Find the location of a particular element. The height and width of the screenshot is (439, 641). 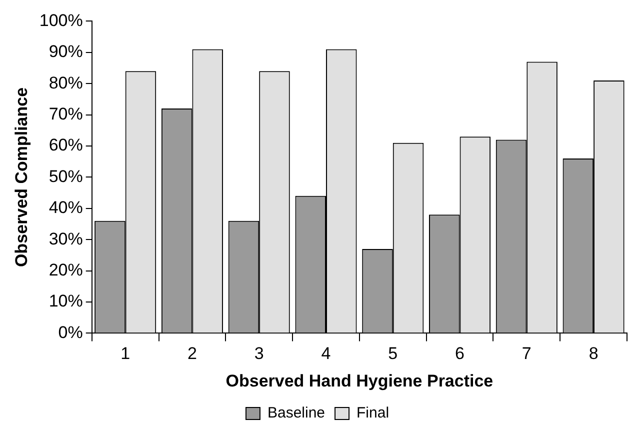

y-tick-label: 30% is located at coordinates (65, 238).